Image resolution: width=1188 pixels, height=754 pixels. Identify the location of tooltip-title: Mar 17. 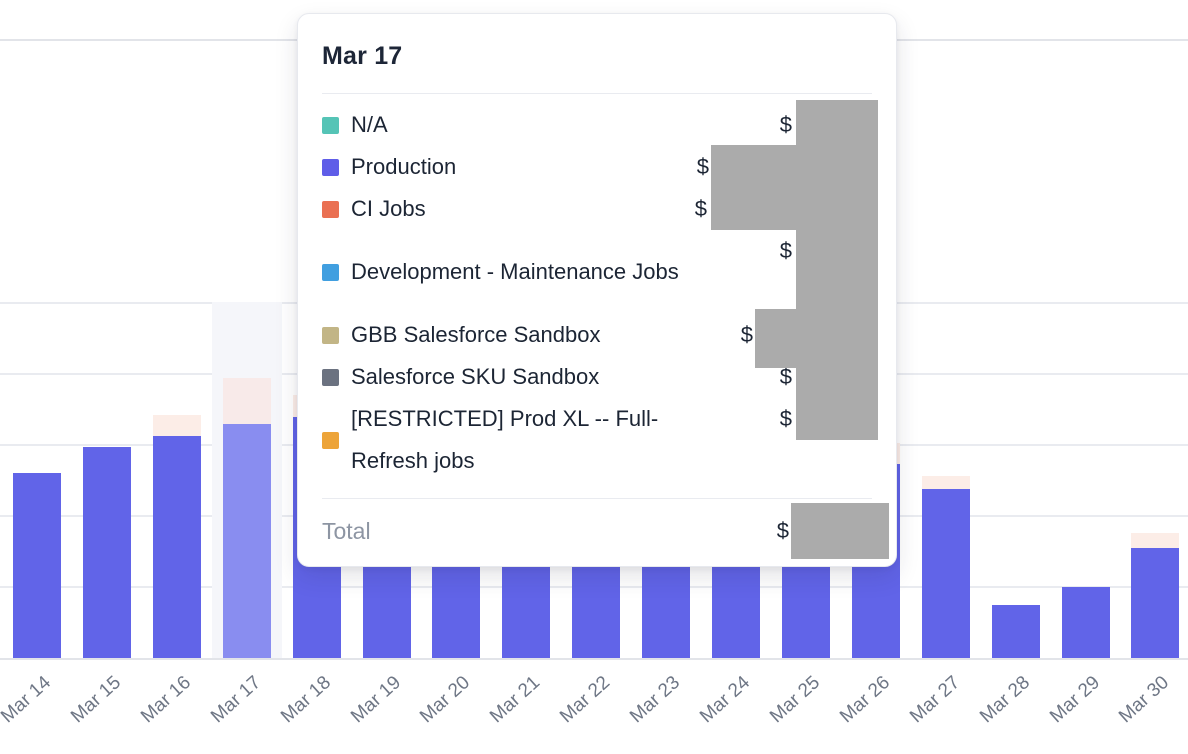
(362, 56).